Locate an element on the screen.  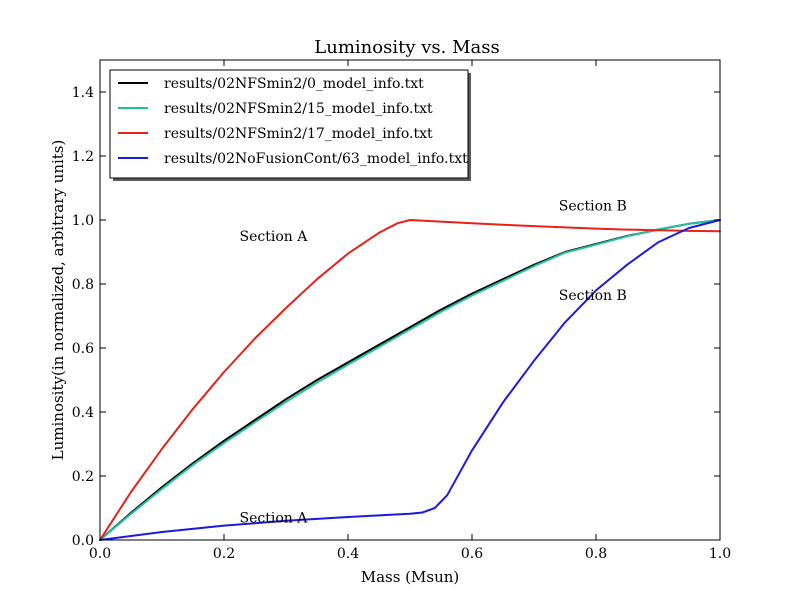
x-tick-label: 1.0 is located at coordinates (720, 554).